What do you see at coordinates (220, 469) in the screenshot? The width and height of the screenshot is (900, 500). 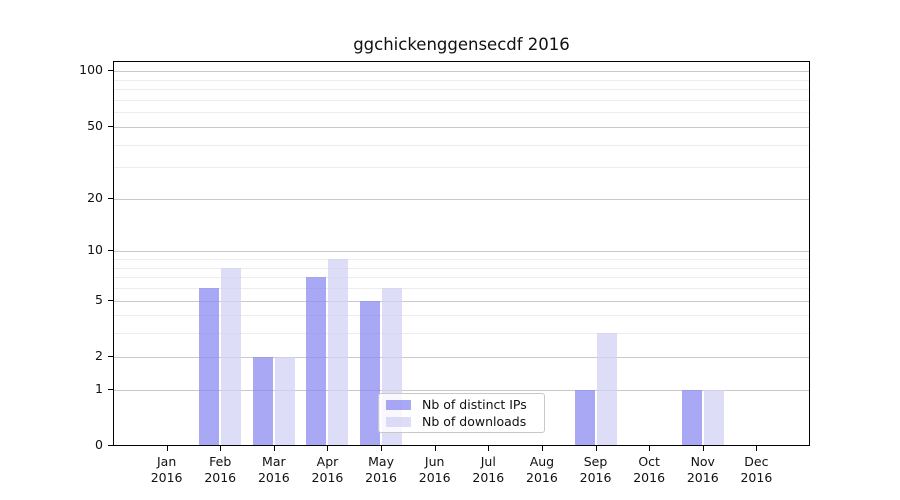 I see `x-tick-label-feb: Feb 2016` at bounding box center [220, 469].